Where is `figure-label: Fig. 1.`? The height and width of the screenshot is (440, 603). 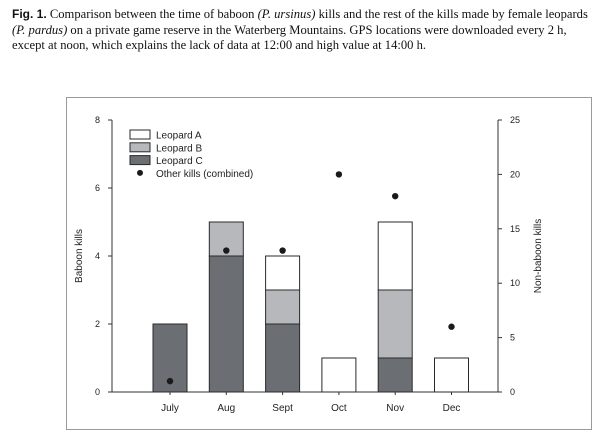
figure-label: Fig. 1. is located at coordinates (29, 14).